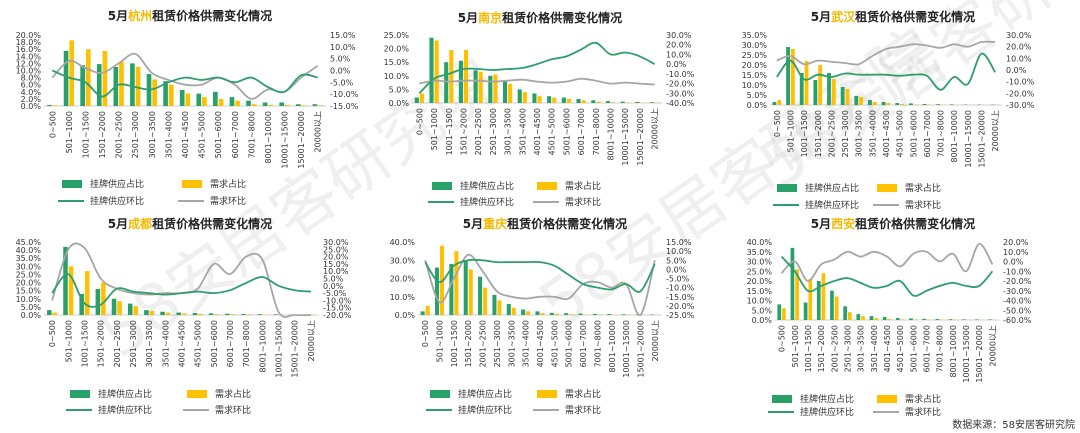 Image resolution: width=1080 pixels, height=433 pixels. I want to click on x-tick-label: 10001~15000, so click(626, 349).